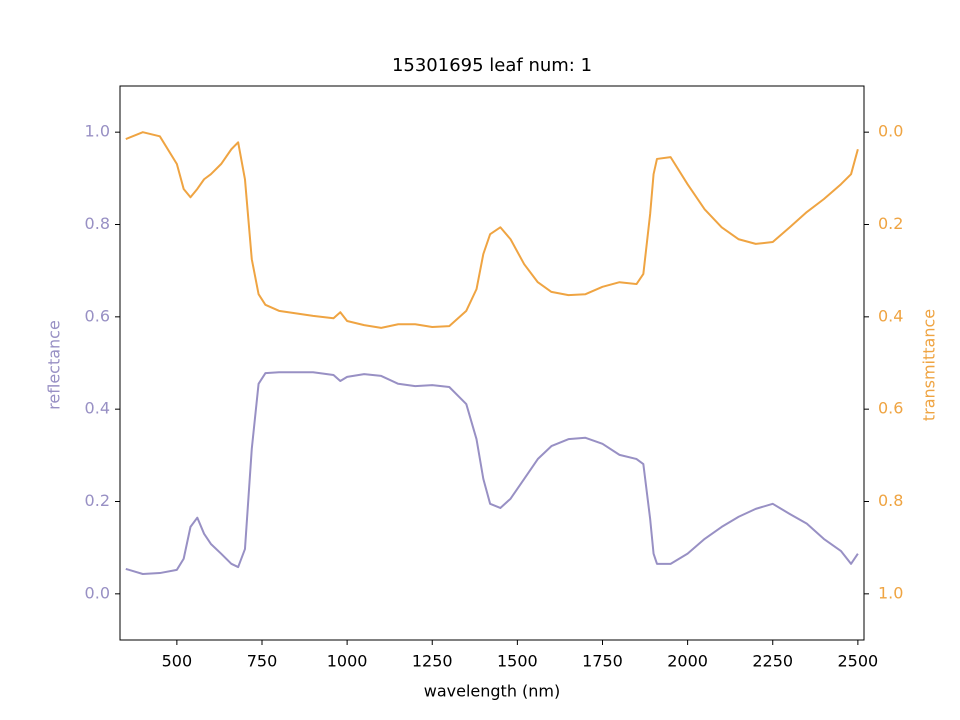 This screenshot has height=720, width=960. I want to click on y-tick-label: 0.0, so click(97, 592).